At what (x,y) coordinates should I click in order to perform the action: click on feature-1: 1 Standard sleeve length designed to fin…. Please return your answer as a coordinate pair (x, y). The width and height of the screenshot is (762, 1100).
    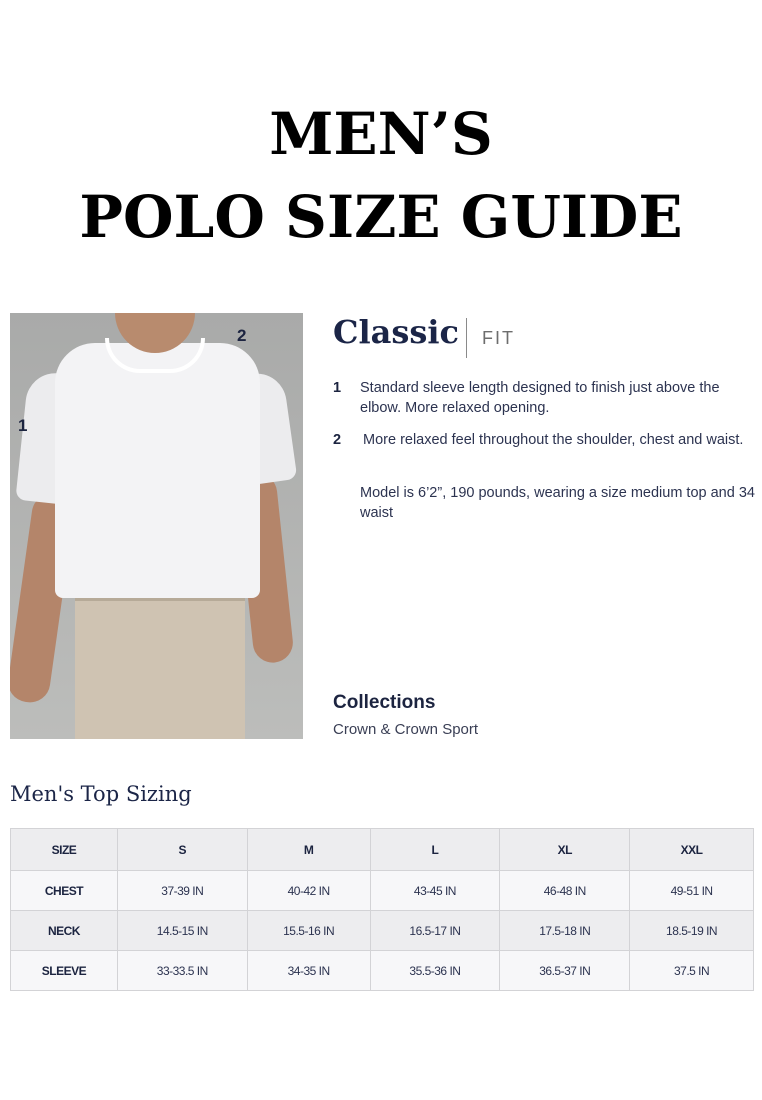
    Looking at the image, I should click on (543, 398).